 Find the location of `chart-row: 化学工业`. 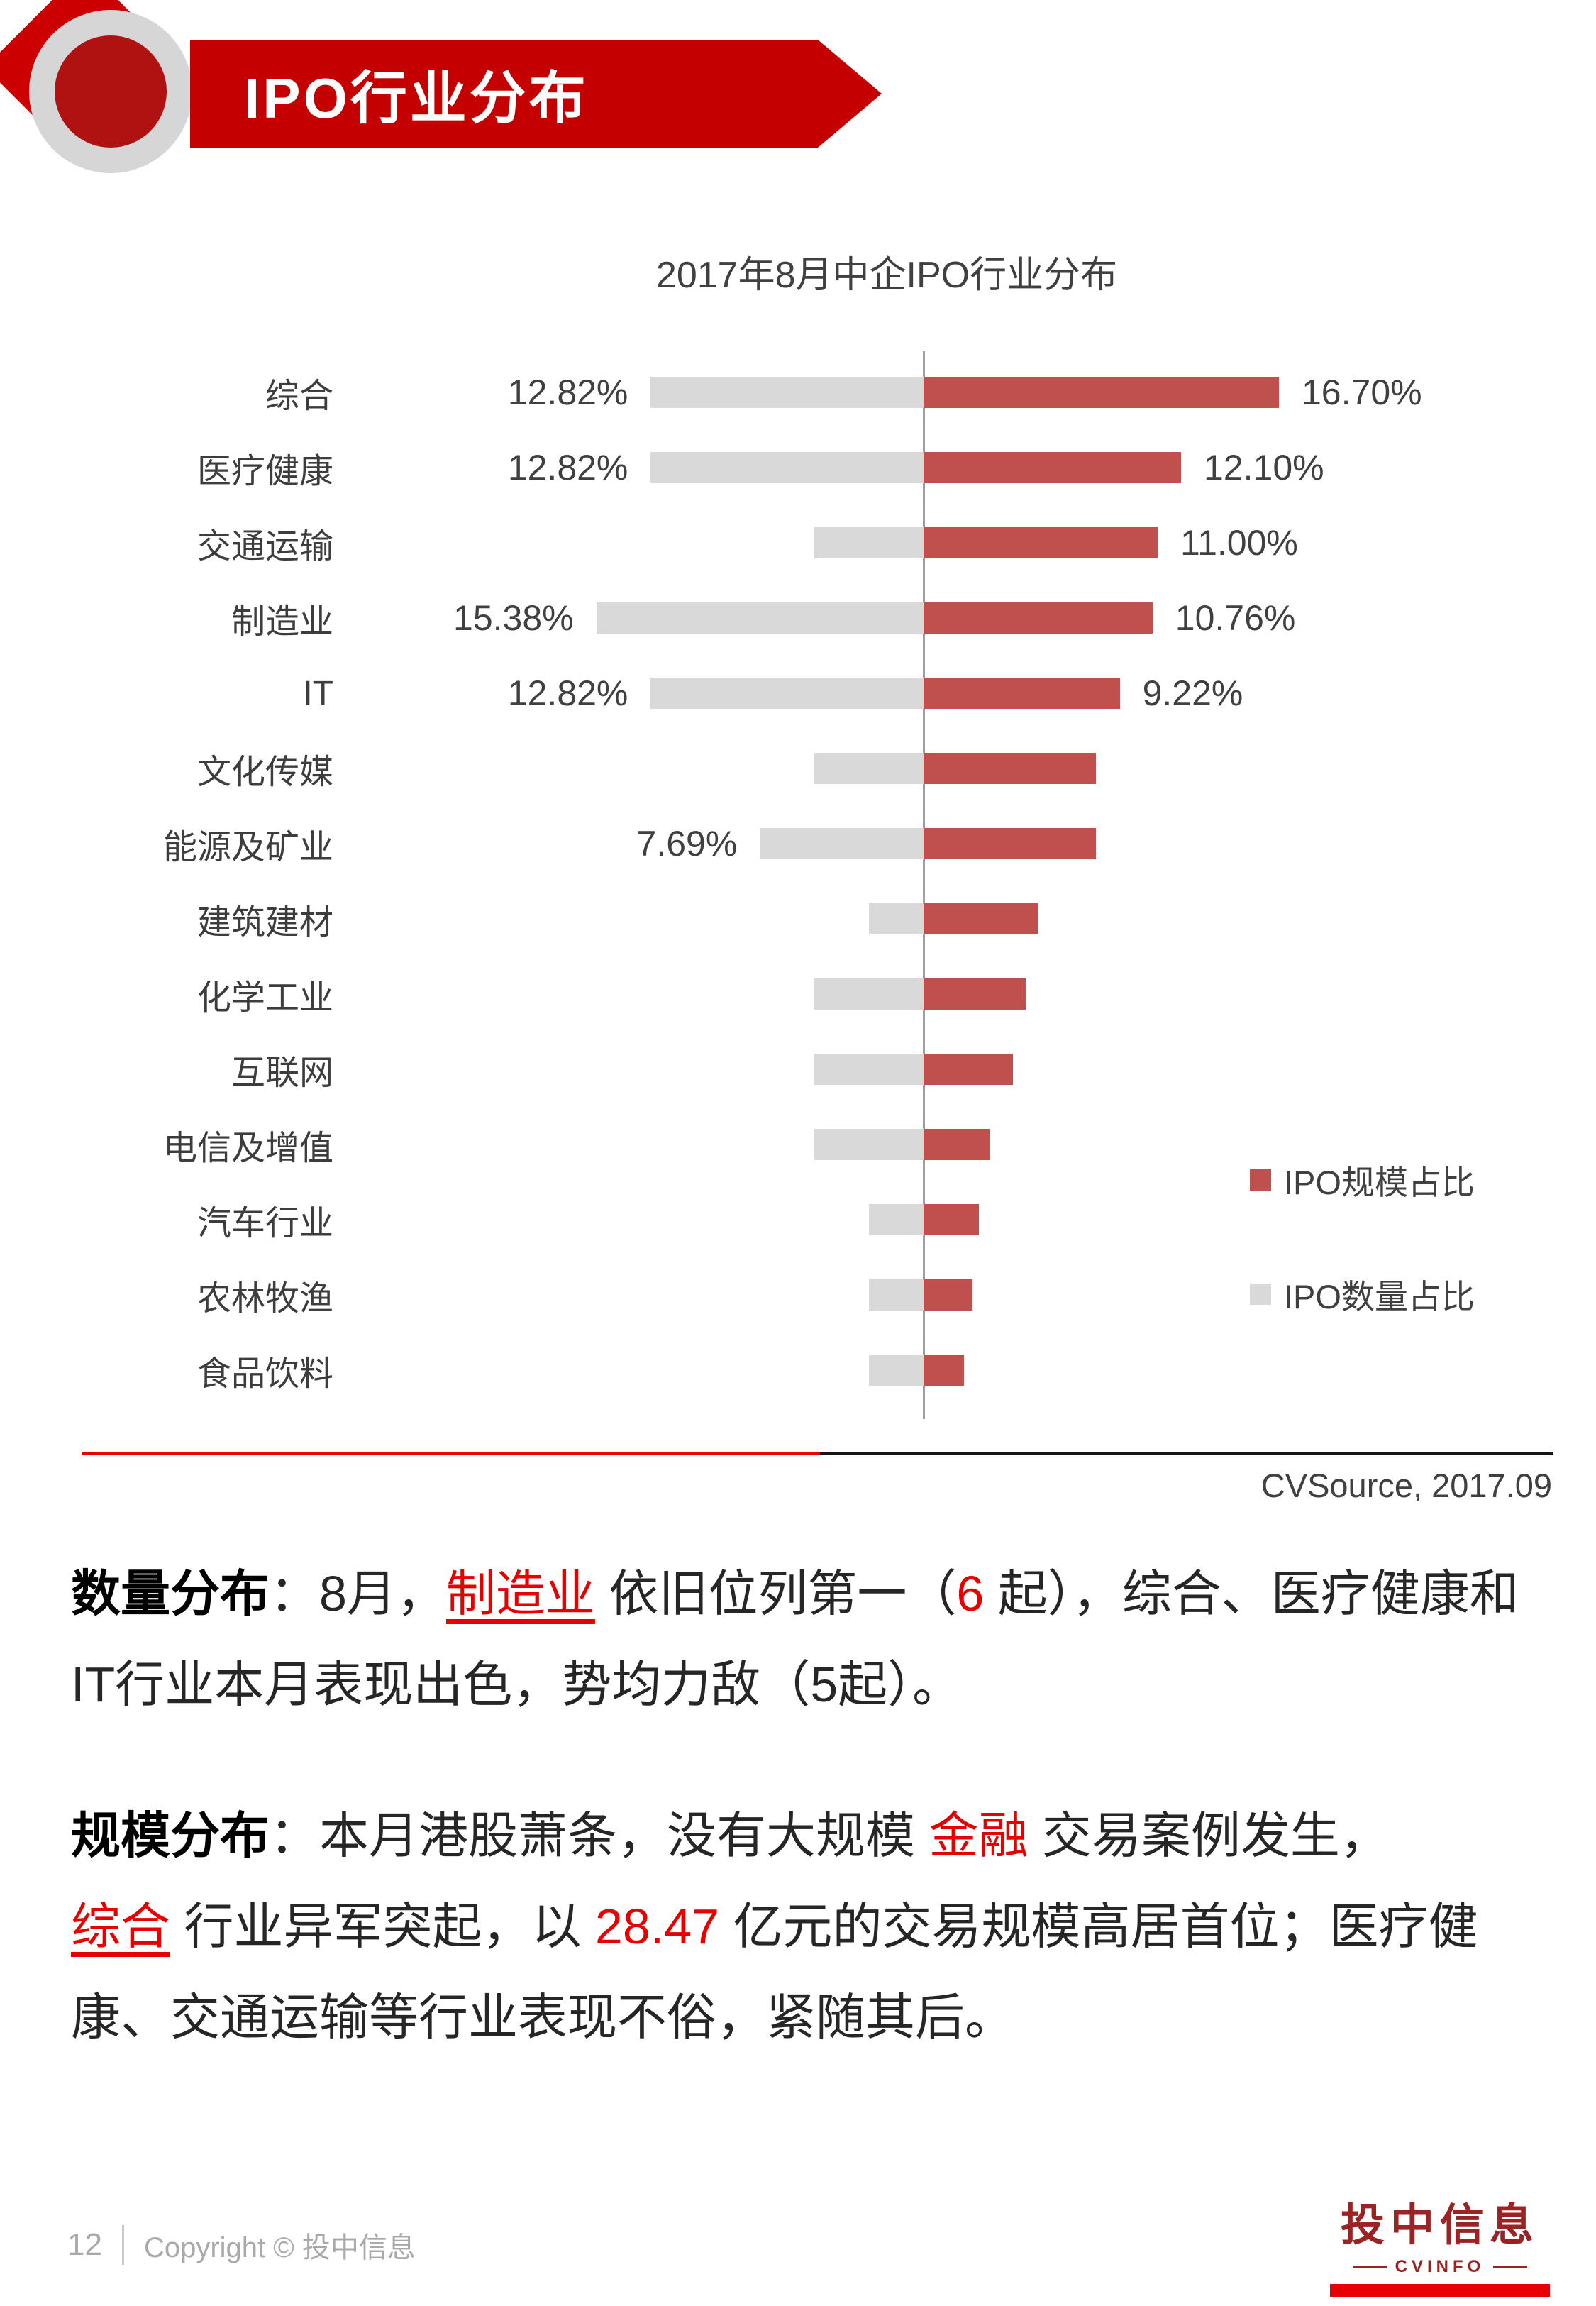

chart-row: 化学工业 is located at coordinates (798, 994).